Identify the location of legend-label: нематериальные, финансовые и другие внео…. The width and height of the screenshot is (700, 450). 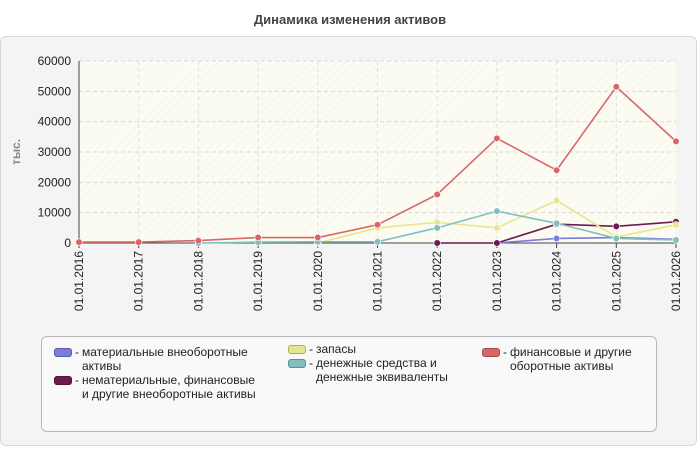
(169, 387).